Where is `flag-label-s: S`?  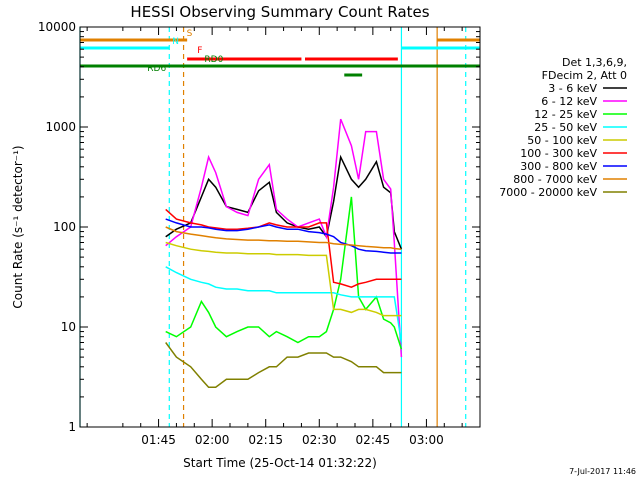
flag-label-s: S is located at coordinates (190, 34).